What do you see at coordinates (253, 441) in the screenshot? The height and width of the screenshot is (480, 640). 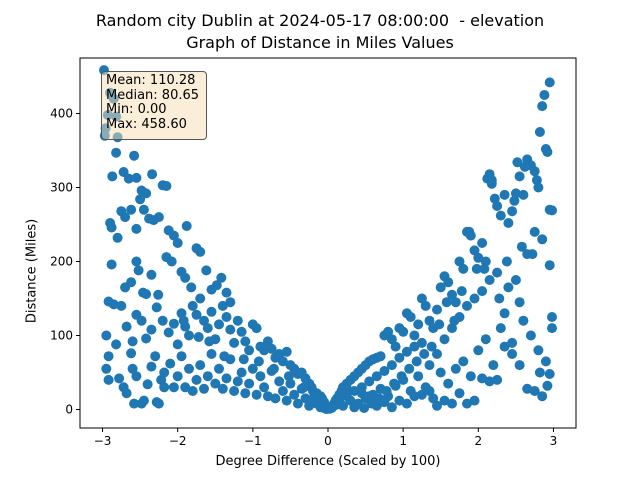 I see `x-tick-label: −1` at bounding box center [253, 441].